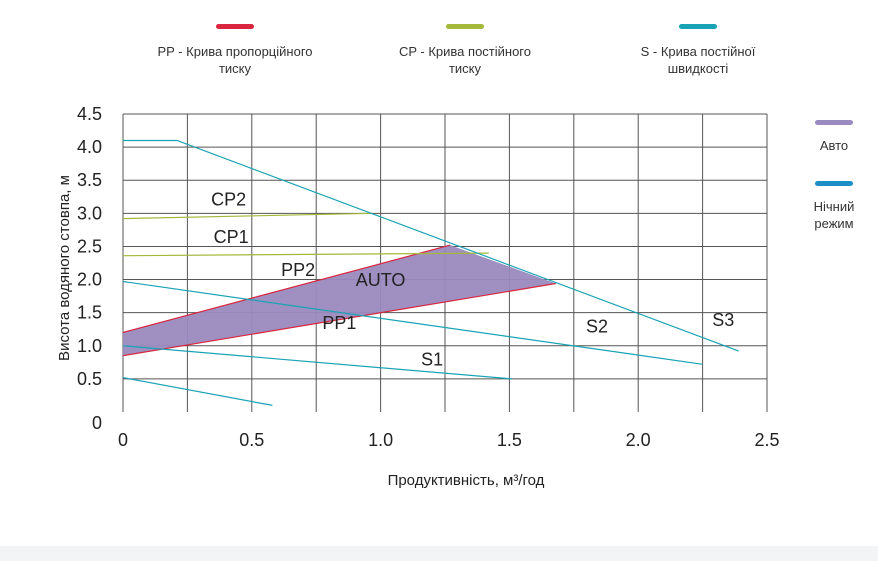 The width and height of the screenshot is (878, 561). What do you see at coordinates (235, 60) in the screenshot?
I see `legend-pp-label: PP - Крива пропорційного тиску` at bounding box center [235, 60].